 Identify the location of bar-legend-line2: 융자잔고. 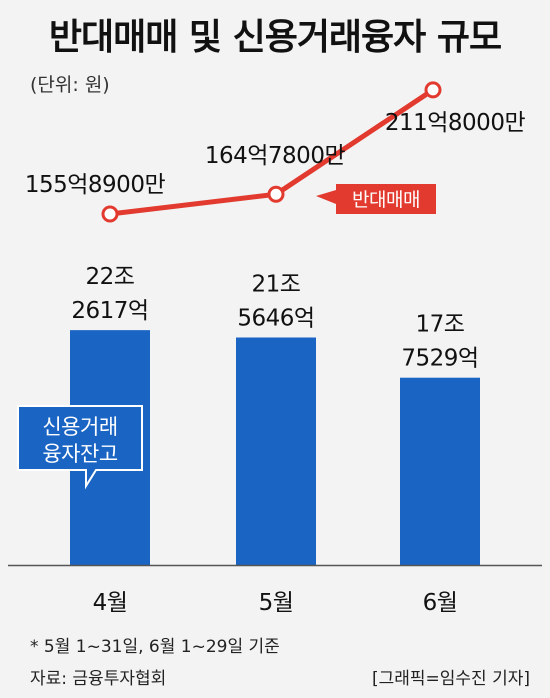
(79, 454).